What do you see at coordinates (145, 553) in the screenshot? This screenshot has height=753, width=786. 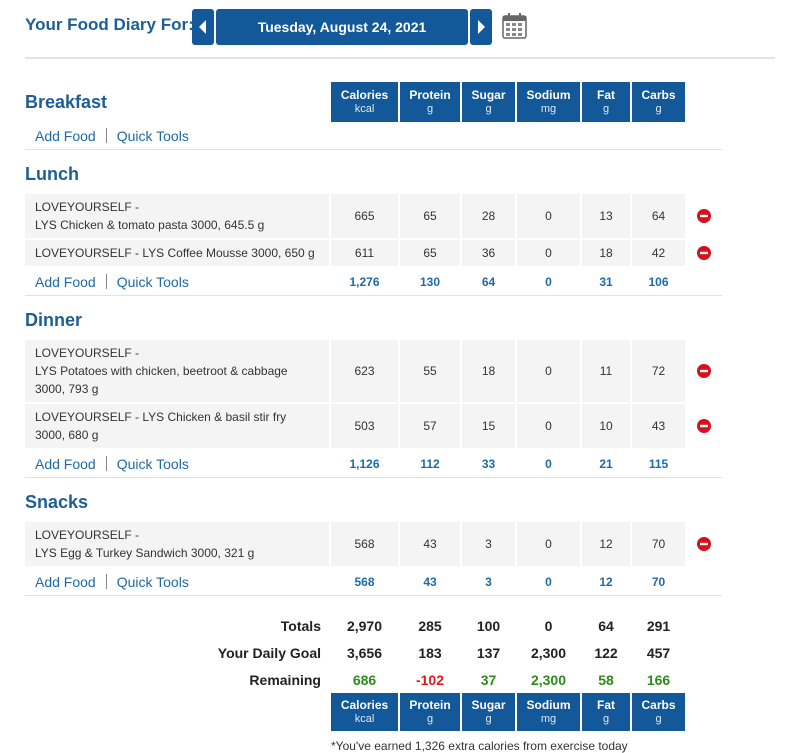 I see `food-name-line: LYS Egg & Turkey Sandwich 3000, 321 g` at bounding box center [145, 553].